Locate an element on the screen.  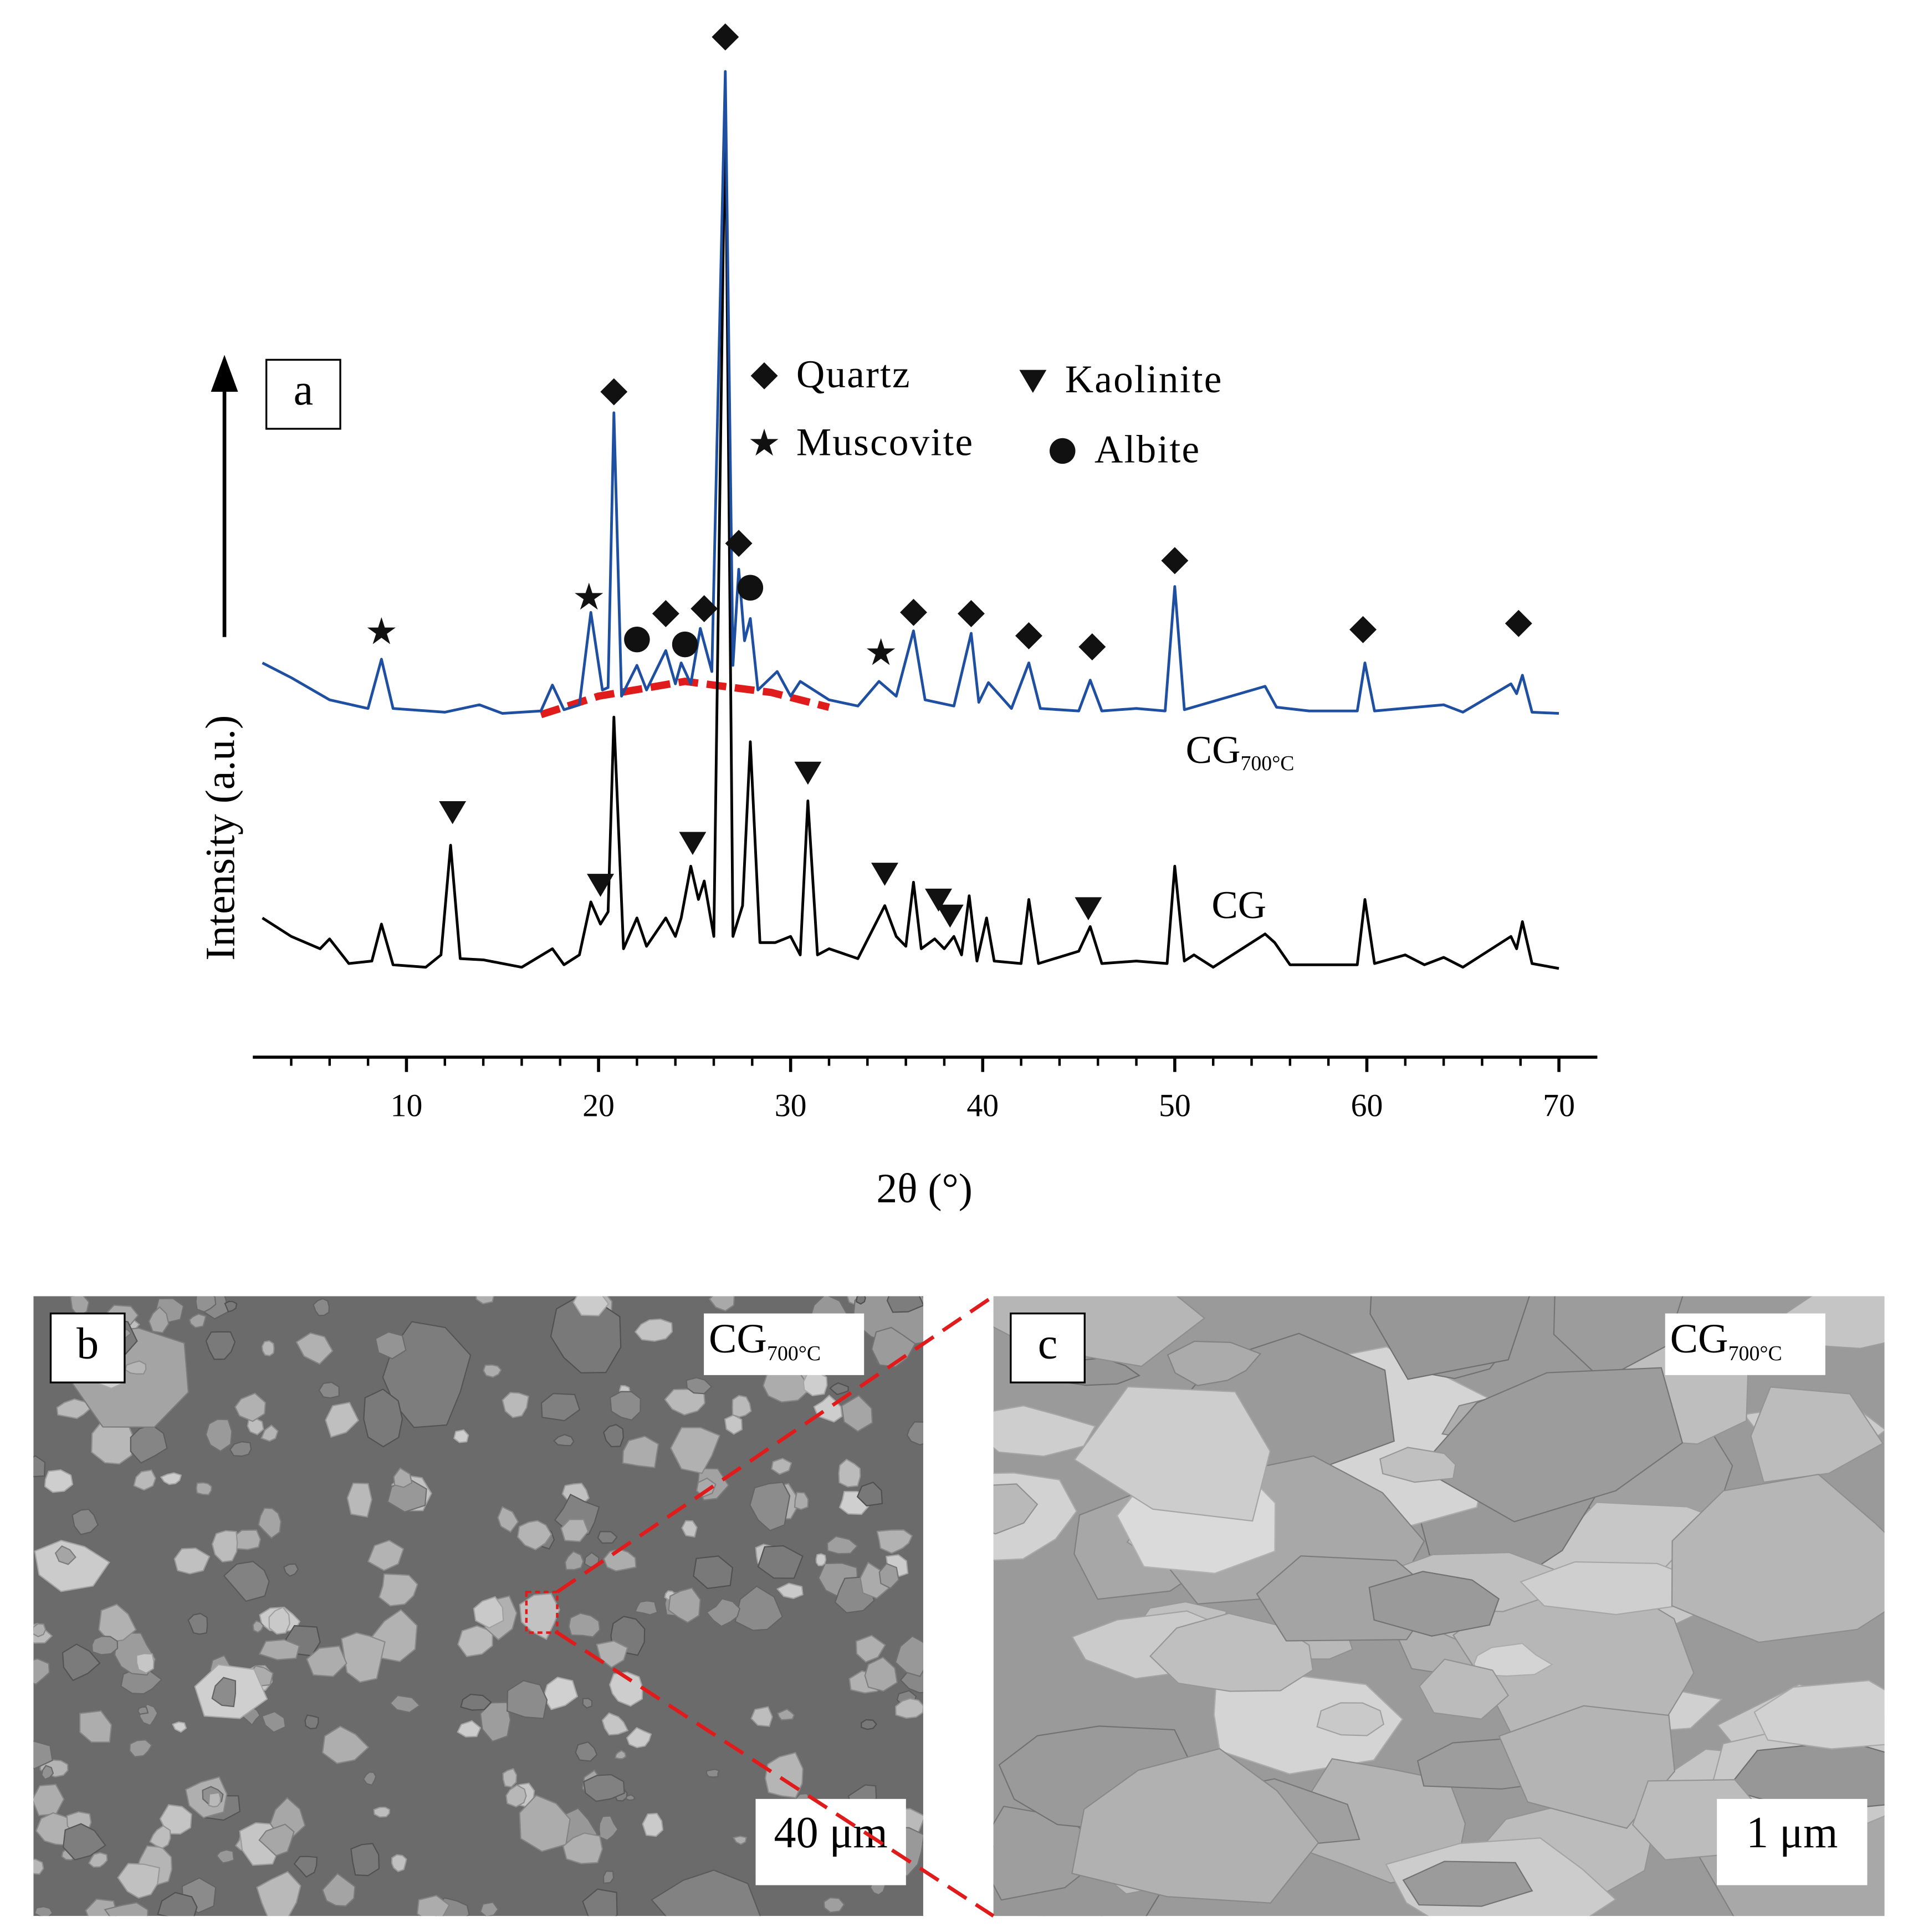
zoom-box is located at coordinates (542, 1612).